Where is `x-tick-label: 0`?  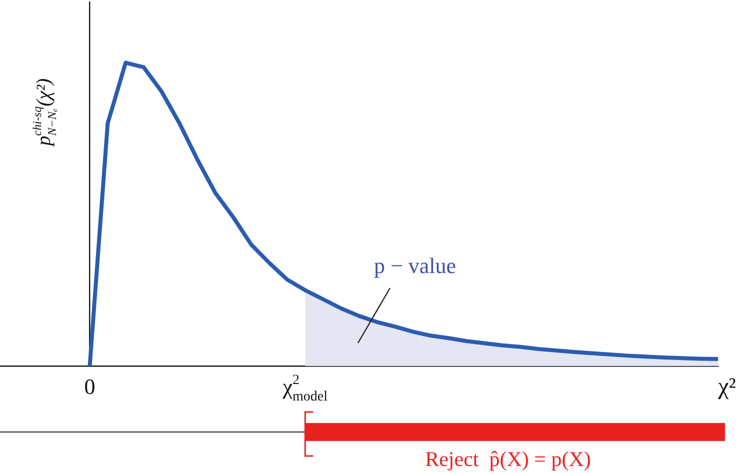 x-tick-label: 0 is located at coordinates (90, 386).